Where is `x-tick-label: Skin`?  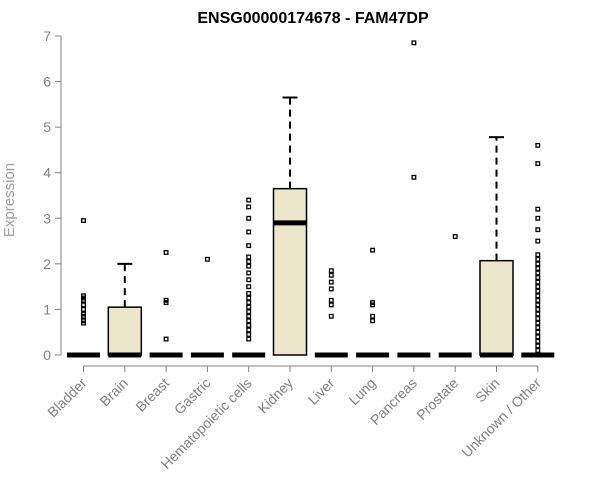
x-tick-label: Skin is located at coordinates (487, 390).